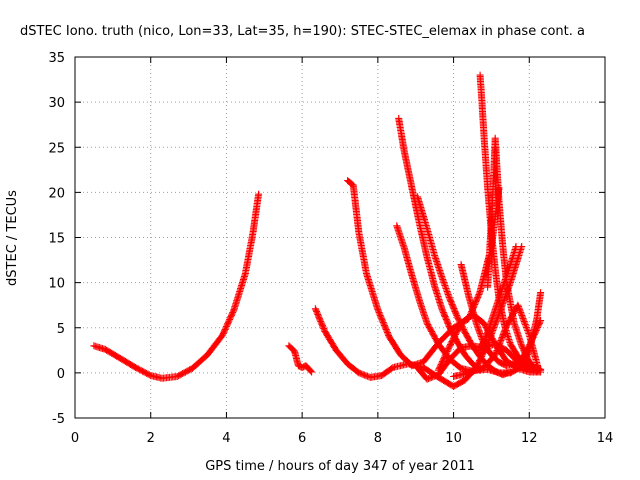  I want to click on x-tick-label: 0, so click(75, 438).